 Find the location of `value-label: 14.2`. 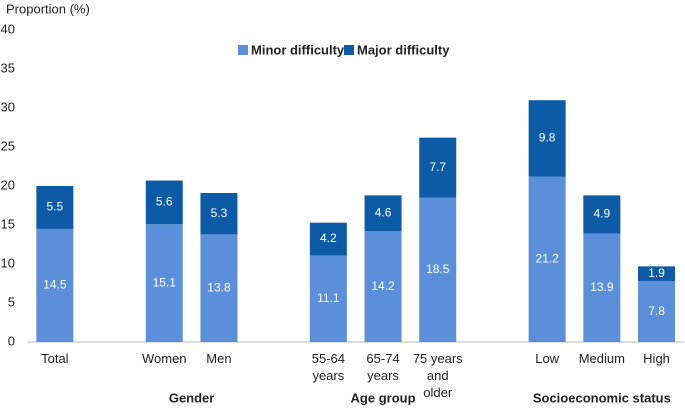

value-label: 14.2 is located at coordinates (383, 286).